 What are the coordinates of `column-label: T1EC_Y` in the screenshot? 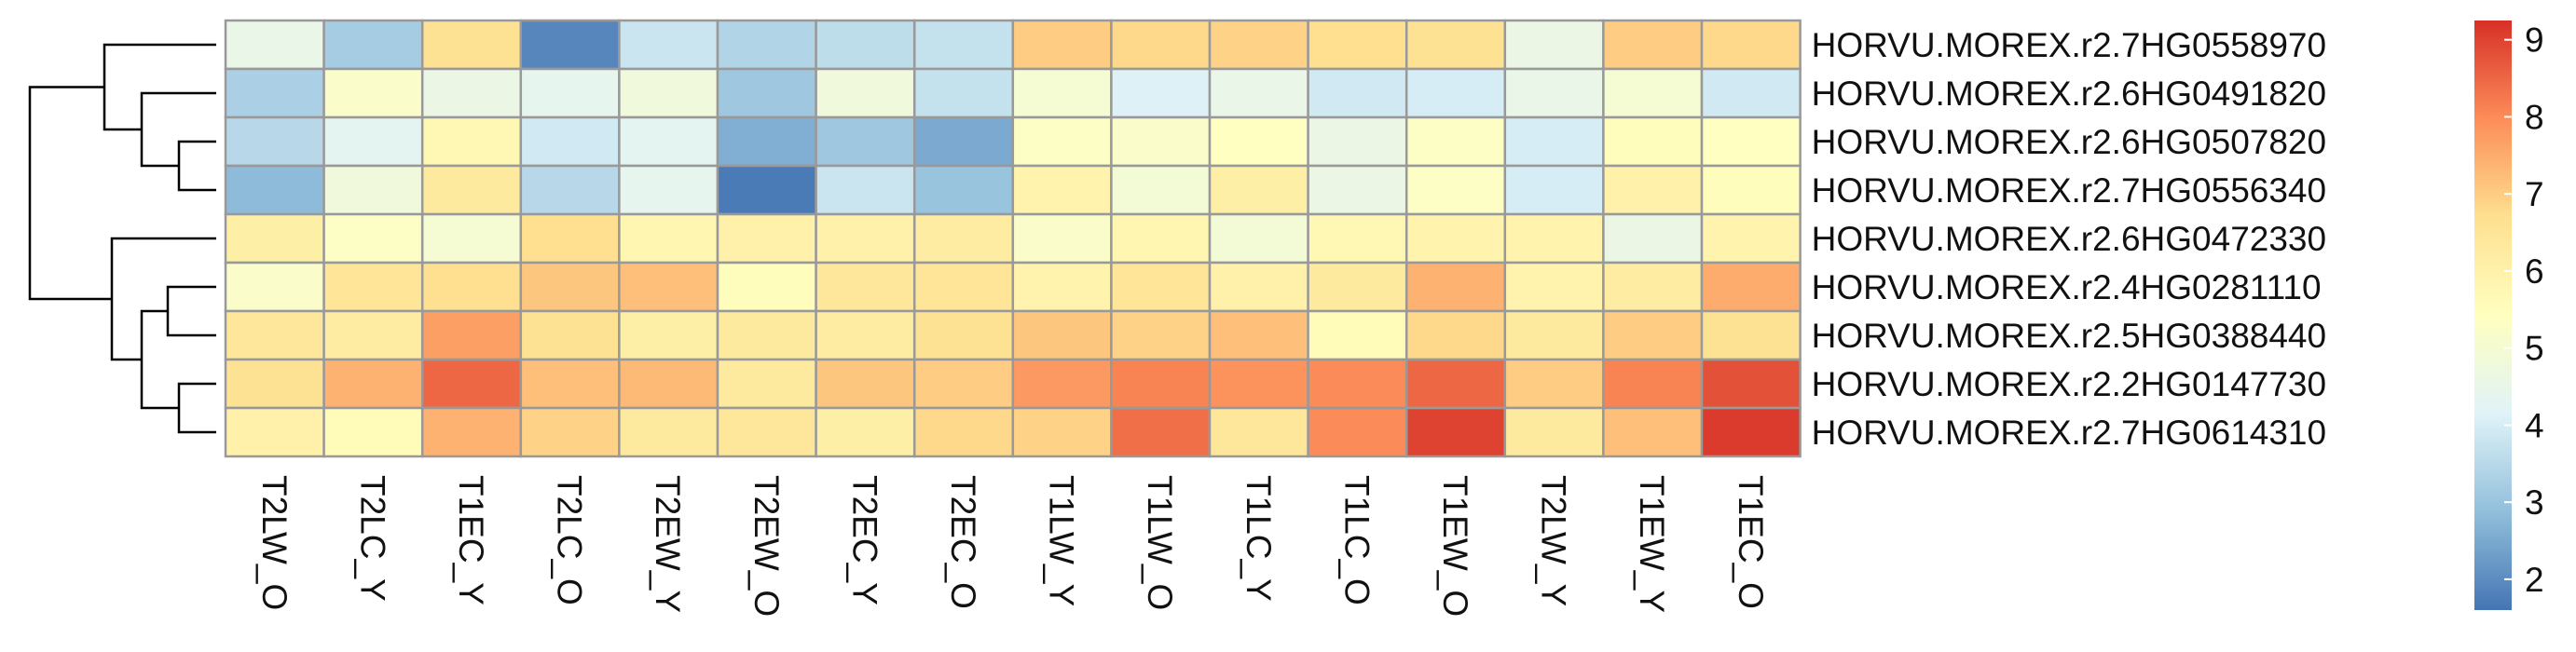 It's located at (471, 540).